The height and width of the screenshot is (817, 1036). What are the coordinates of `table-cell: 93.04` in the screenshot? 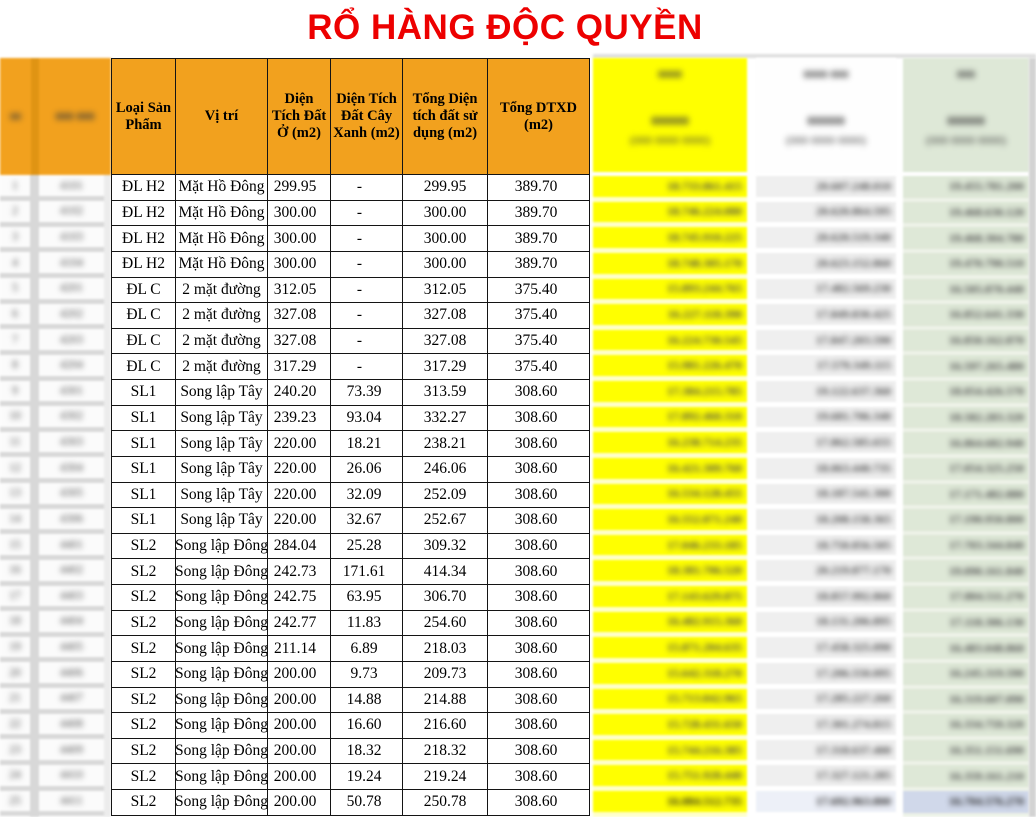 It's located at (367, 418).